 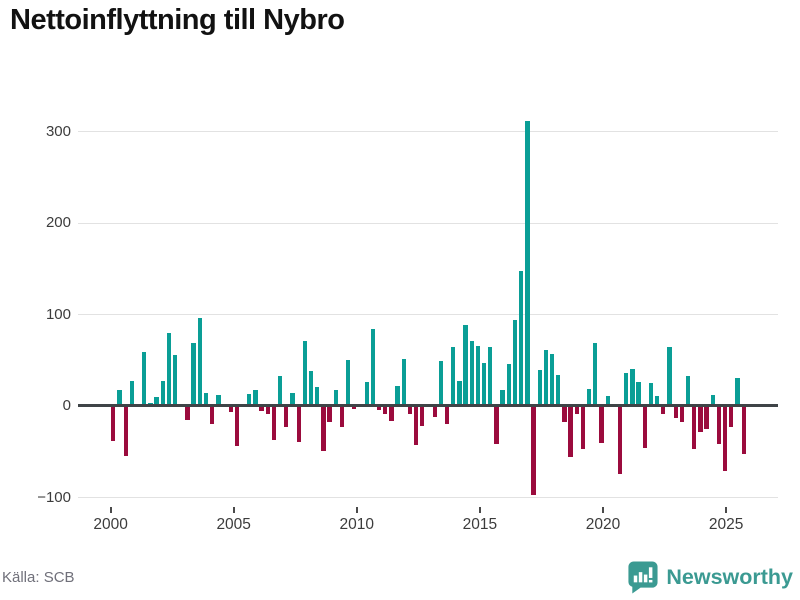 I want to click on newsworthy-bubble-chart-icon, so click(x=643, y=577).